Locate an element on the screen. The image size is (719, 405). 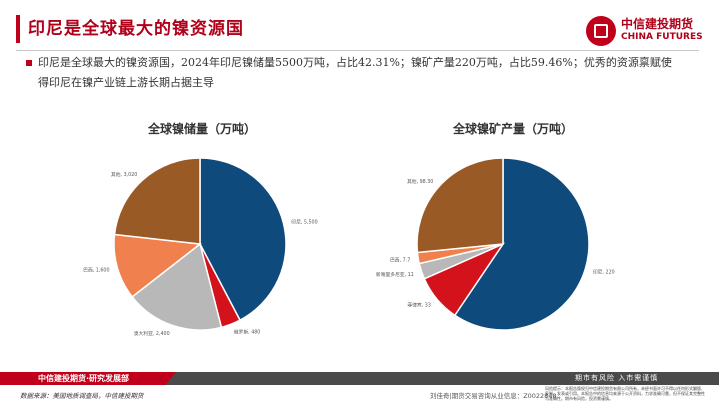
data-source: 数据来源：美国地质调查局，中信建投期货 is located at coordinates (82, 396).